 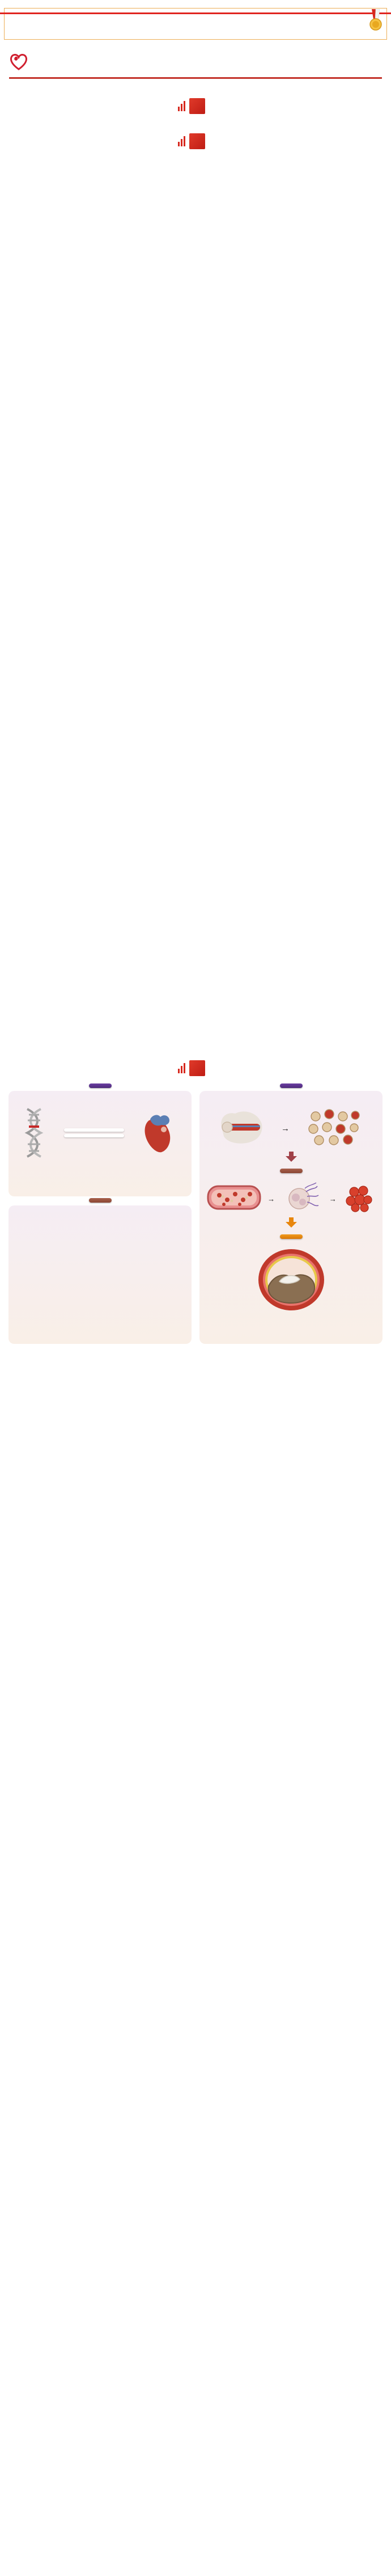 I want to click on stem-cells-icon, so click(x=334, y=1127).